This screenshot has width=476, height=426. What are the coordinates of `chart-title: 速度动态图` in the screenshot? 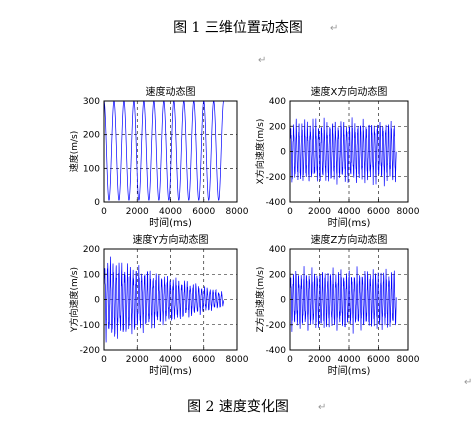 It's located at (171, 91).